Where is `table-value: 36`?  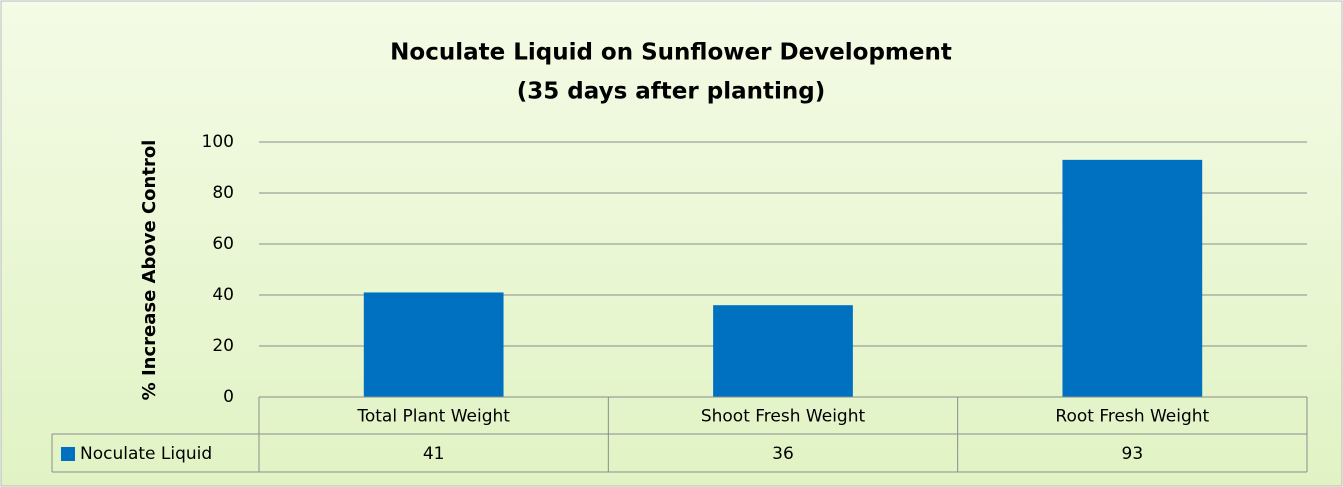
table-value: 36 is located at coordinates (783, 454).